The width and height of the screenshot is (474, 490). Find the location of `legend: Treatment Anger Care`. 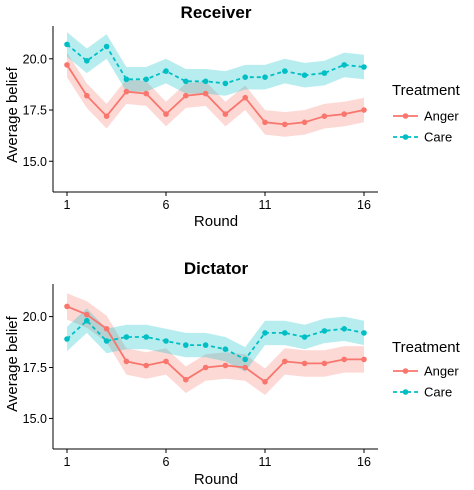

legend: Treatment Anger Care is located at coordinates (426, 369).